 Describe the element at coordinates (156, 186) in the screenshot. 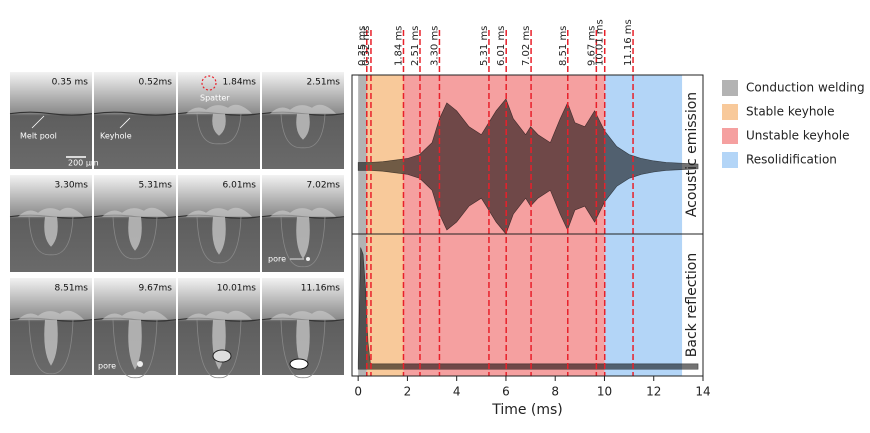

I see `tile-label: 5.31ms` at that location.